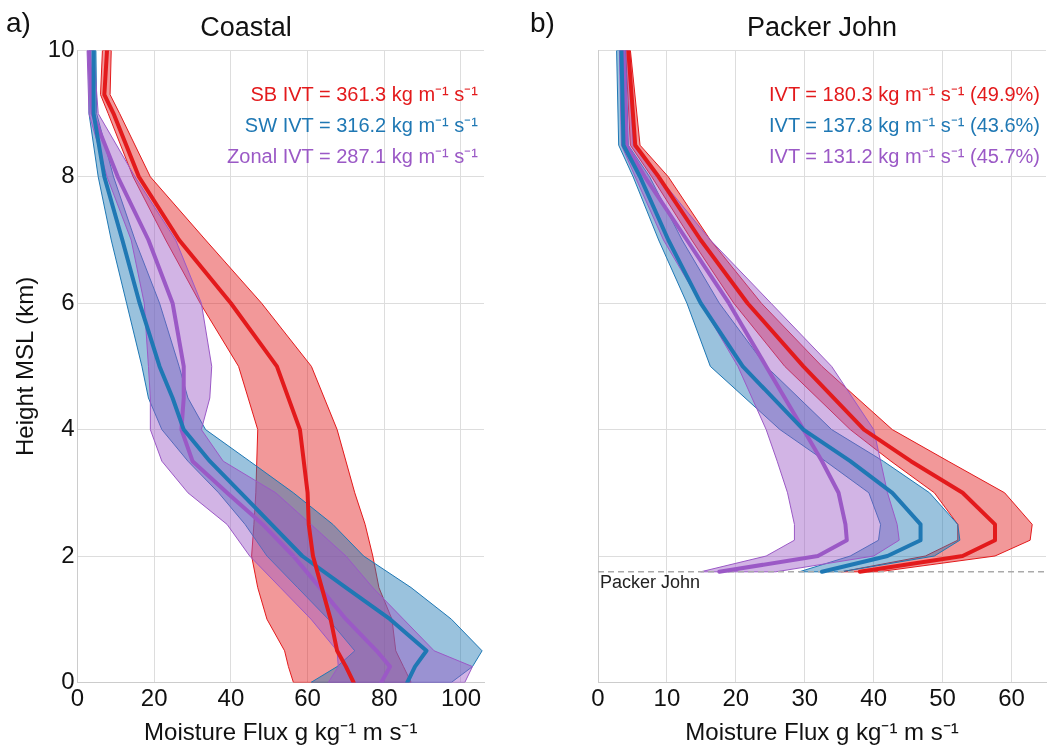 Image resolution: width=1048 pixels, height=756 pixels. What do you see at coordinates (542, 22) in the screenshot?
I see `text: b)` at bounding box center [542, 22].